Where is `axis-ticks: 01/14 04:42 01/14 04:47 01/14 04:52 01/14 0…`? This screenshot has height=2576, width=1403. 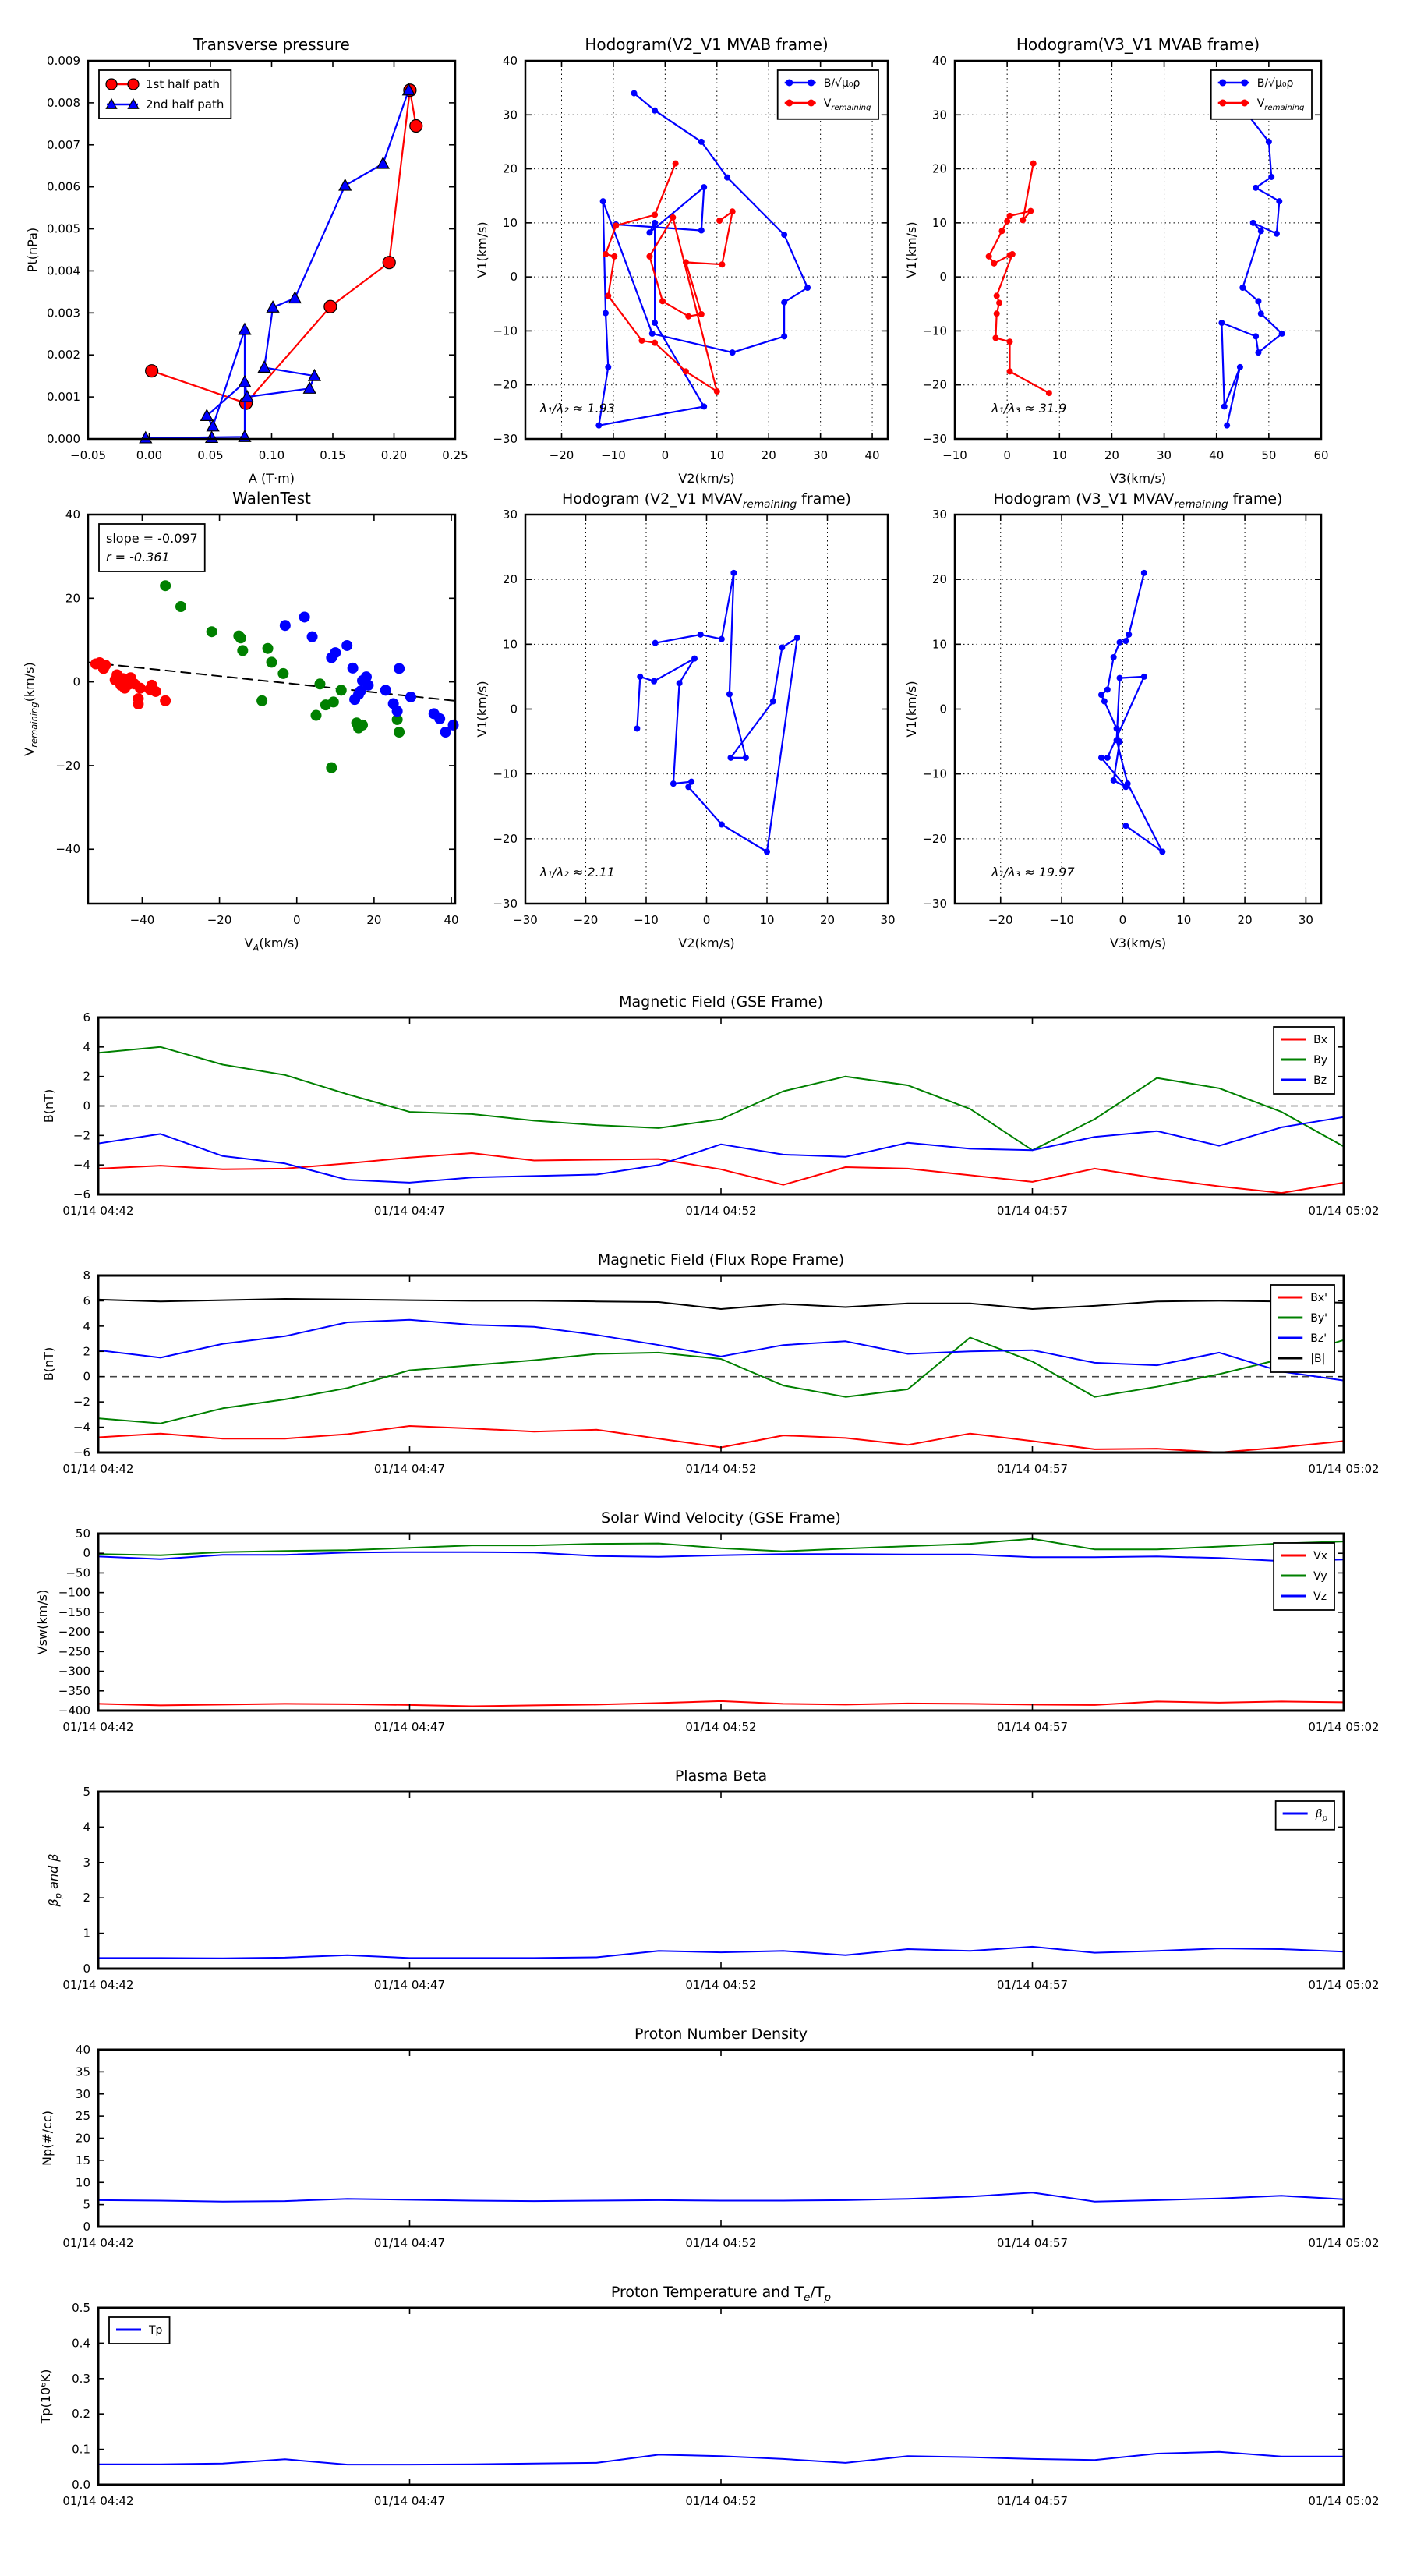
axis-ticks: 01/14 04:42 01/14 04:47 01/14 04:52 01/14 0… is located at coordinates (720, 1114).